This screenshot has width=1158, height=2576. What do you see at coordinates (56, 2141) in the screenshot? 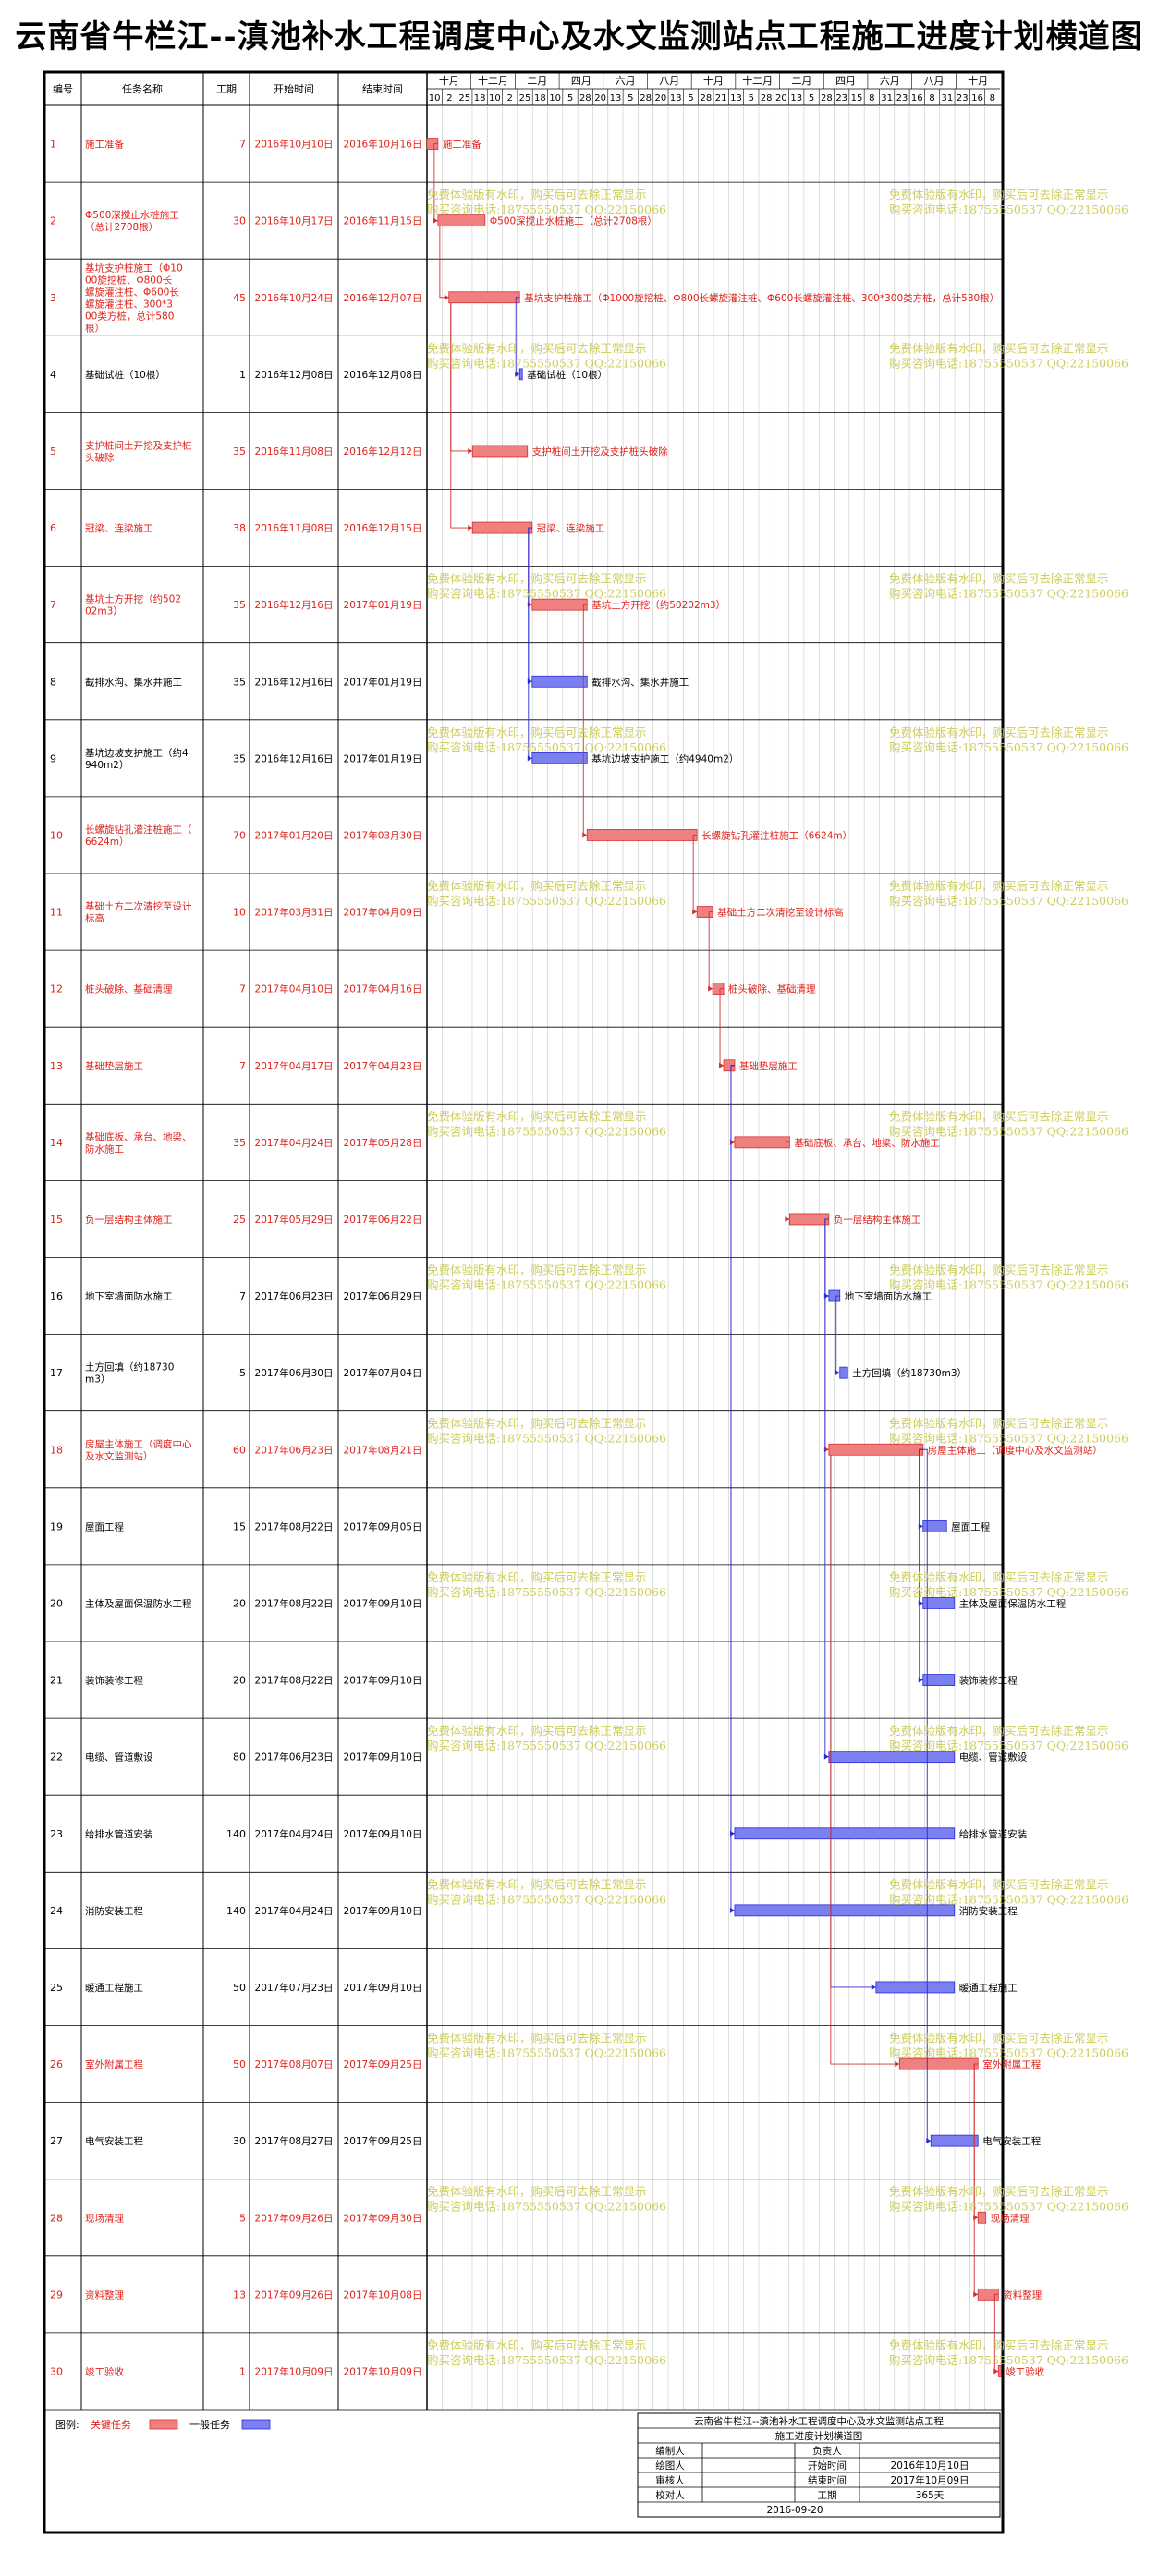
I see `task-no: 27` at bounding box center [56, 2141].